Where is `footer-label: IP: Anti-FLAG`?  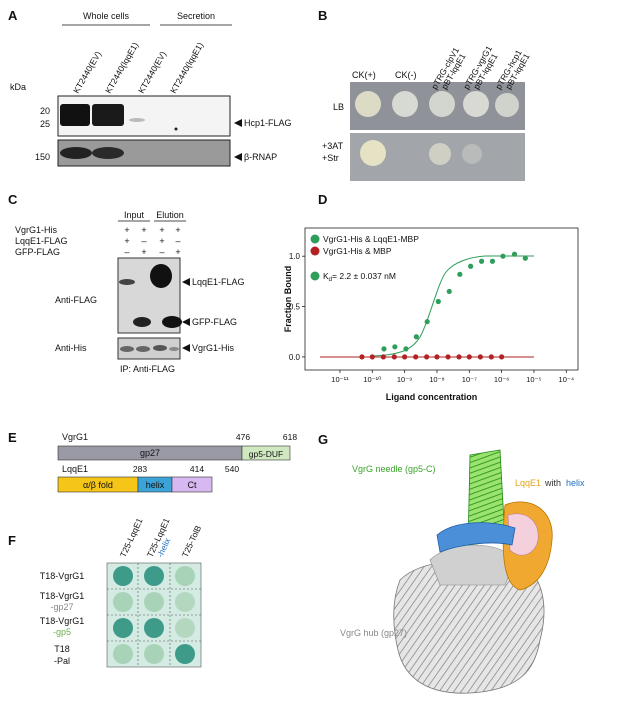 footer-label: IP: Anti-FLAG is located at coordinates (147, 369).